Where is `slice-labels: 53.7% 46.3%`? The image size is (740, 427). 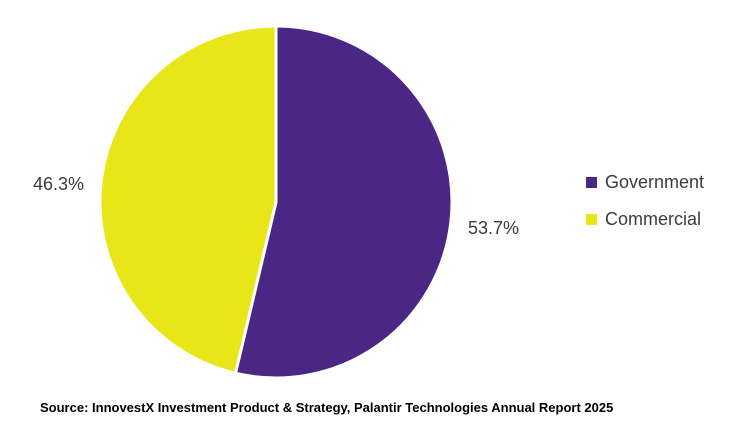 slice-labels: 53.7% 46.3% is located at coordinates (276, 206).